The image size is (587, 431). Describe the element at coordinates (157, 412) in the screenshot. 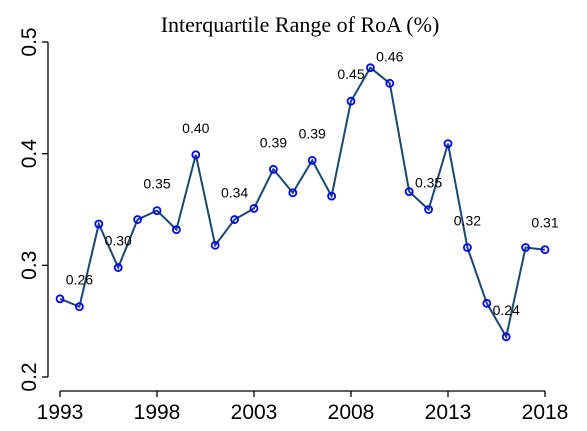

I see `x-tick-label: 1998` at that location.